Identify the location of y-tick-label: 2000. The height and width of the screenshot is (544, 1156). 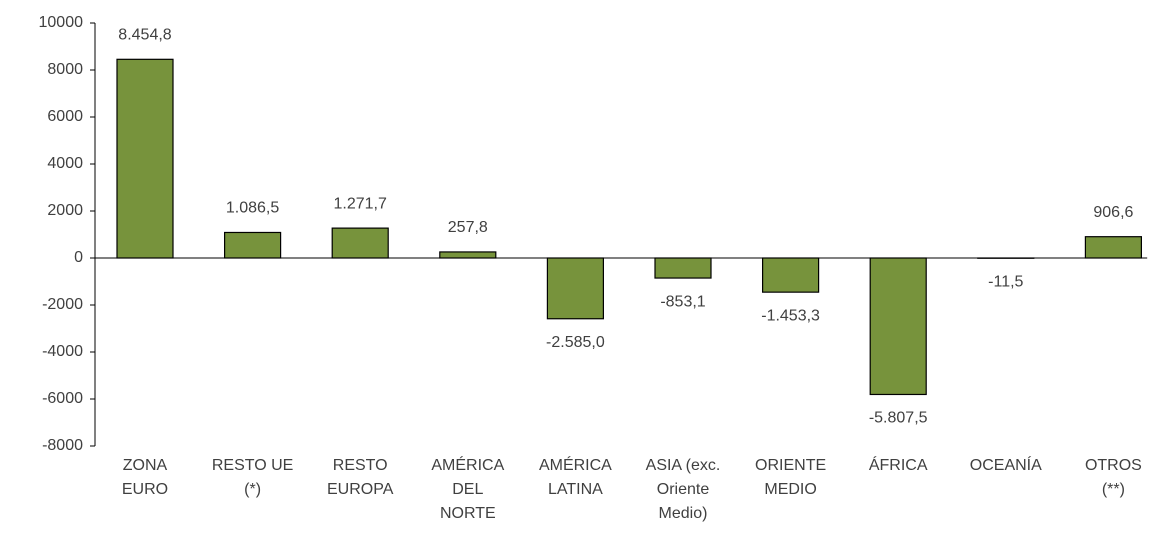
(65, 210).